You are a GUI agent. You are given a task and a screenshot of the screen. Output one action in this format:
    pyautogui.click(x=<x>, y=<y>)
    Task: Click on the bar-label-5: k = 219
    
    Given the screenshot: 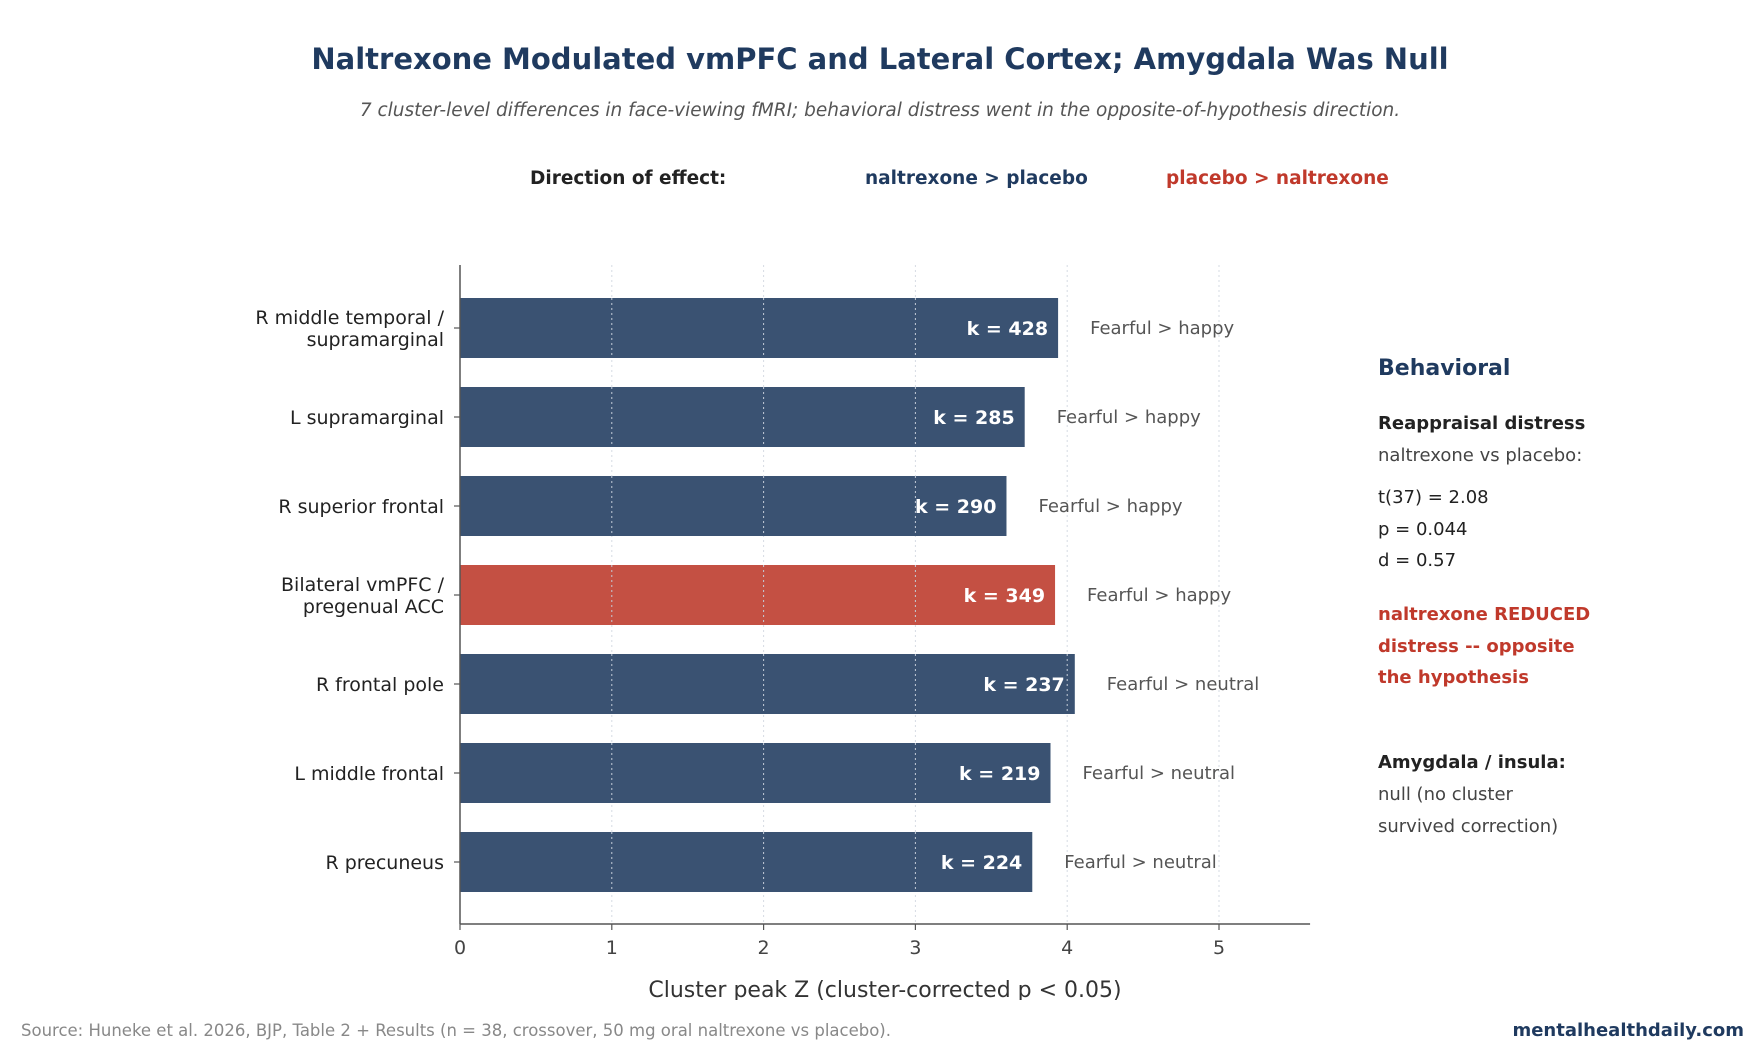 What is the action you would take?
    pyautogui.click(x=999, y=774)
    